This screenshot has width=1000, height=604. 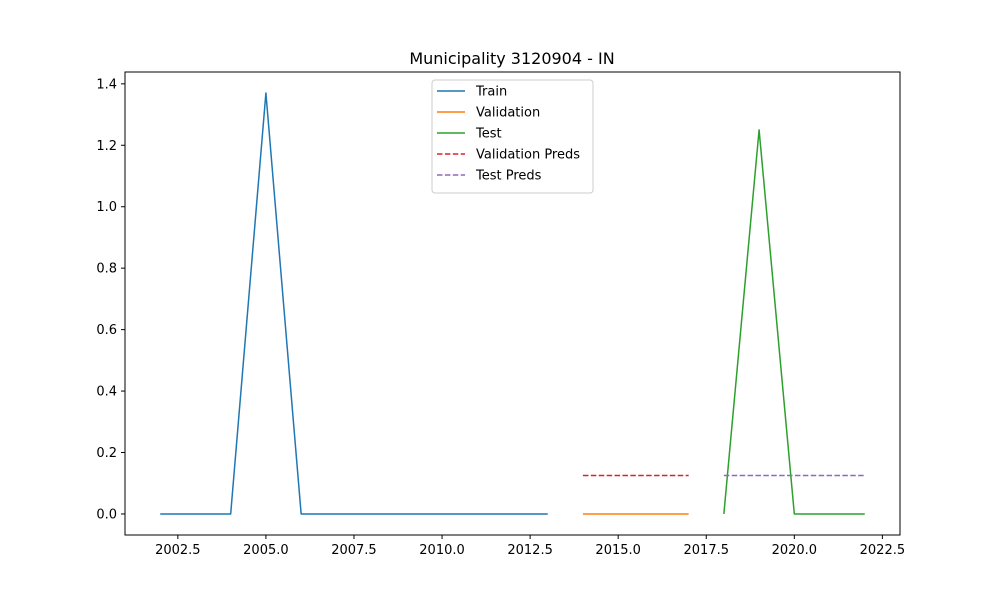 I want to click on y-tick-label: 0.4, so click(x=106, y=392).